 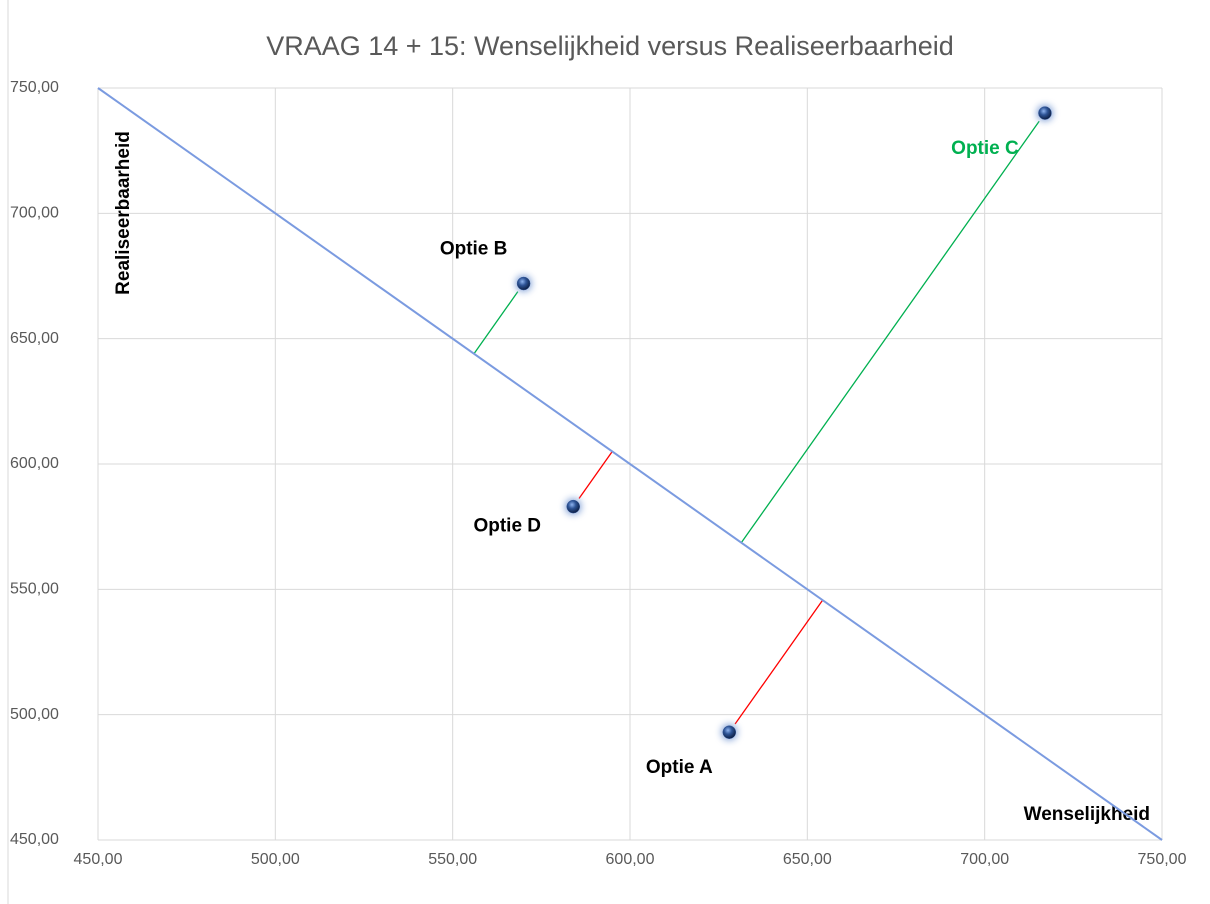 I want to click on x-tick-label: 450,00, so click(x=98, y=859).